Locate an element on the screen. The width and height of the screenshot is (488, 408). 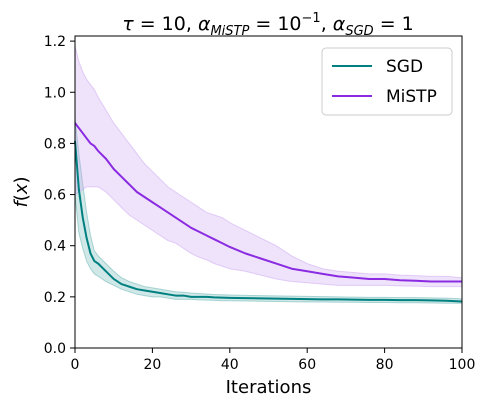
y-tick-label: 0.2 is located at coordinates (55, 298).